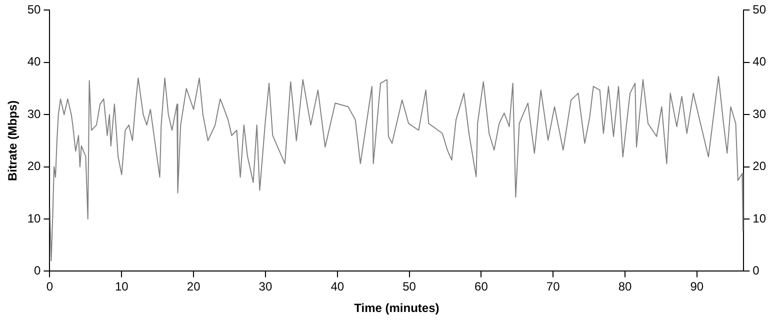  What do you see at coordinates (265, 287) in the screenshot?
I see `x-tick-label: 30` at bounding box center [265, 287].